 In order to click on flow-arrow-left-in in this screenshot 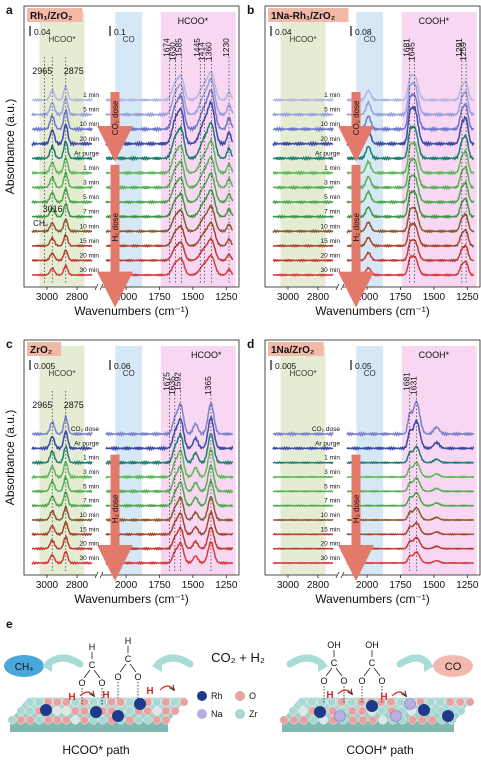, I will do `click(174, 661)`.